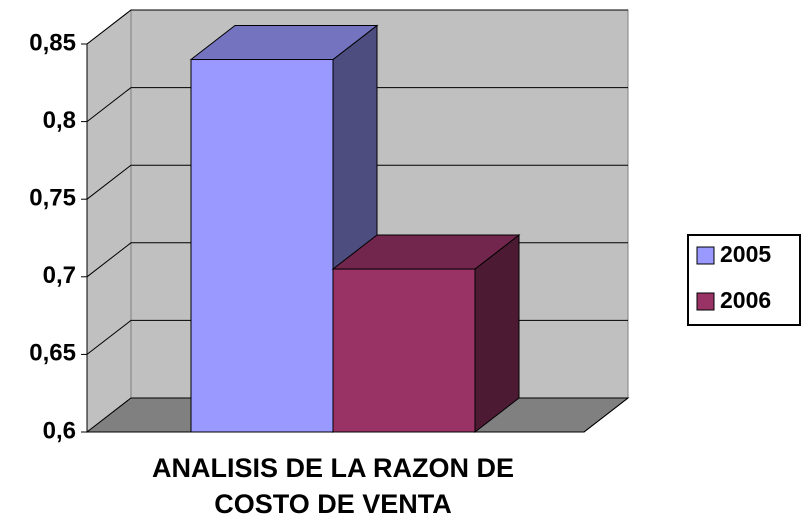 The width and height of the screenshot is (802, 519). I want to click on side-wall, so click(109, 221).